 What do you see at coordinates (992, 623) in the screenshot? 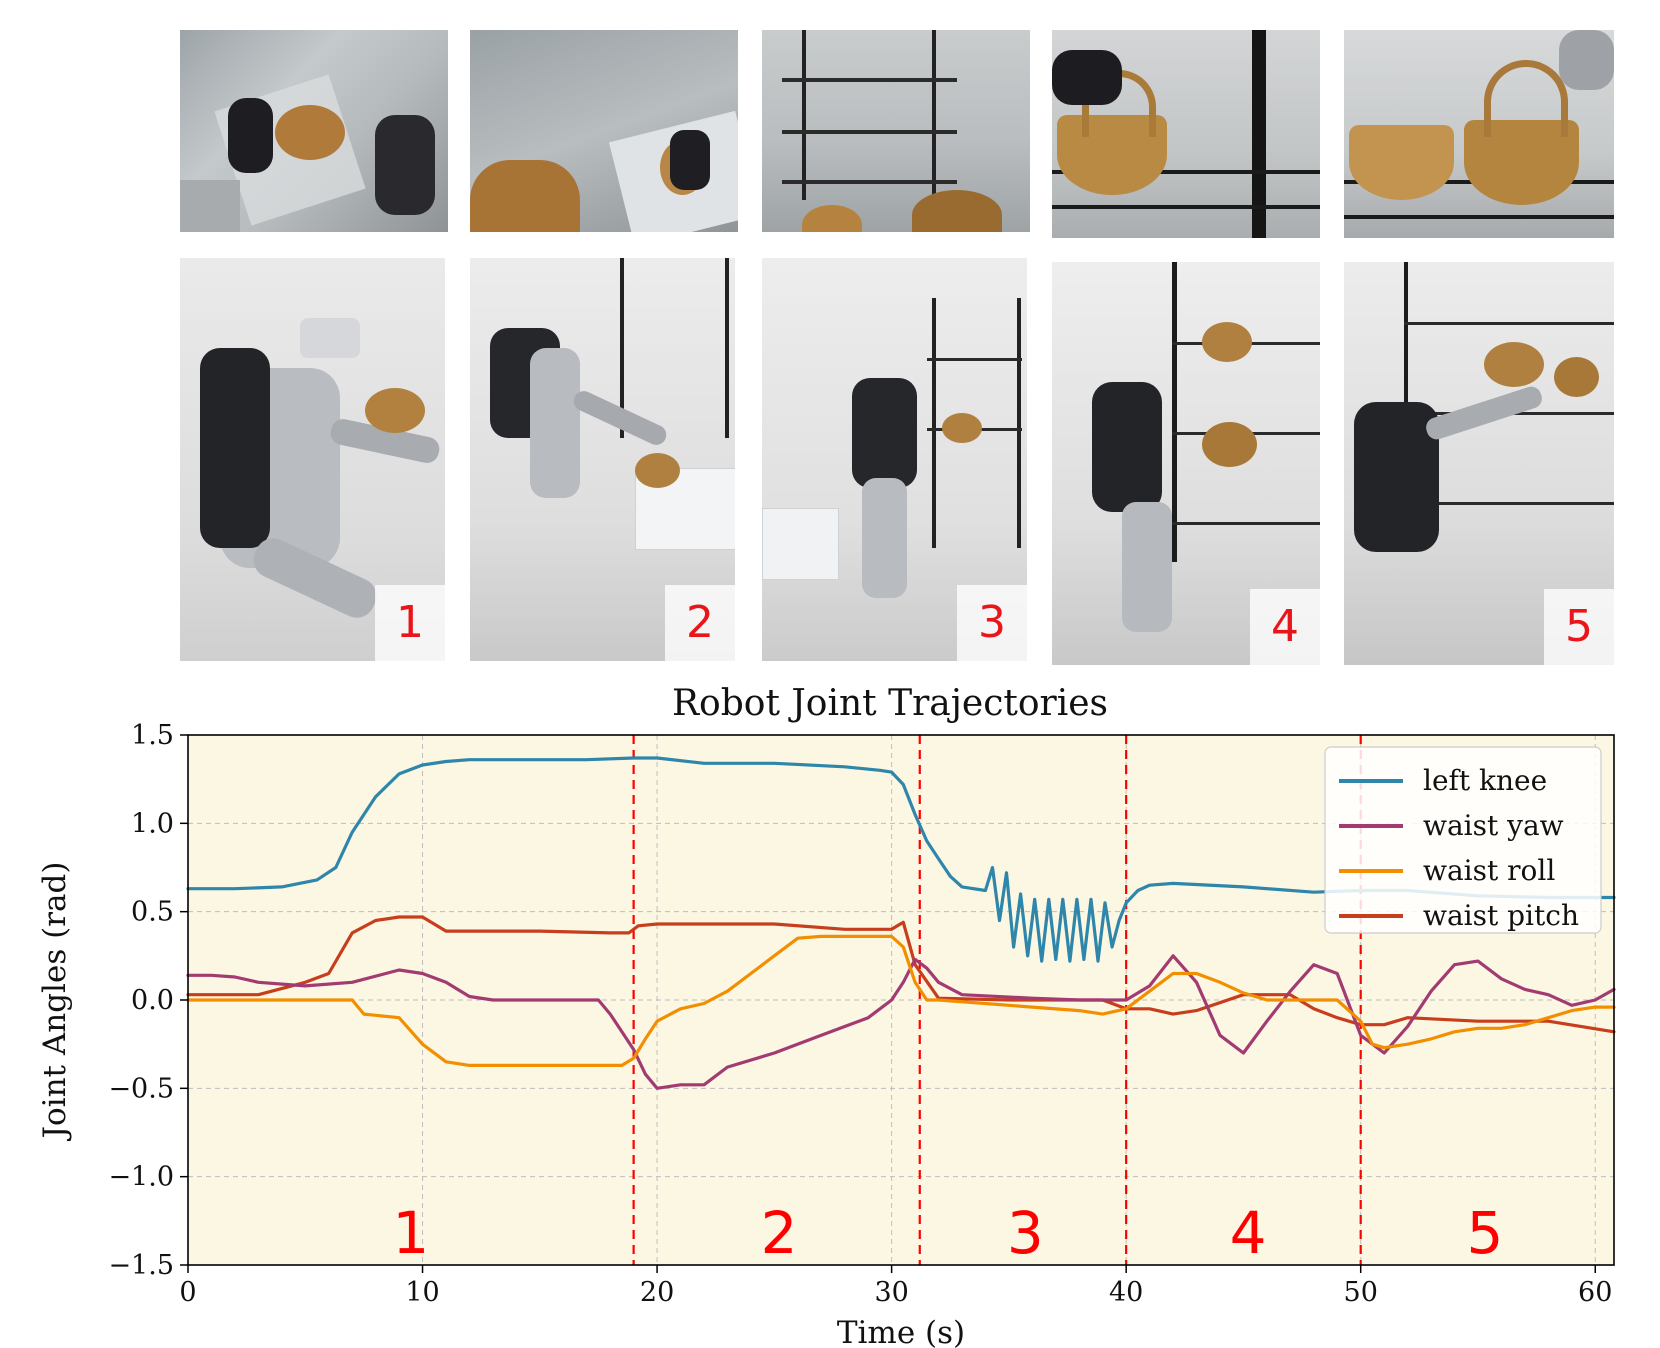
I see `step-badge-3: 3` at bounding box center [992, 623].